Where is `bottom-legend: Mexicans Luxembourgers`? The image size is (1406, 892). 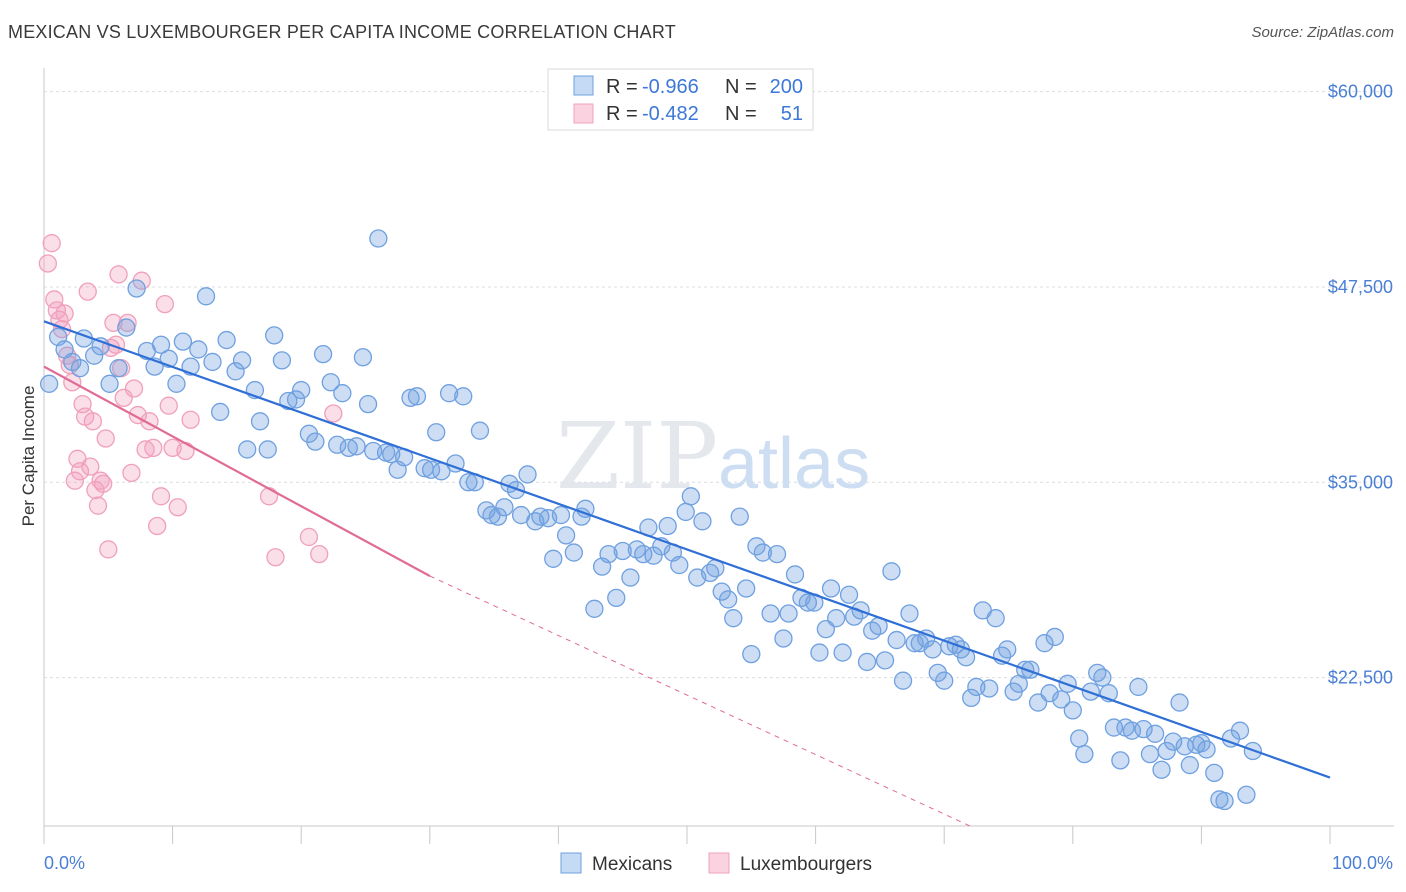 bottom-legend: Mexicans Luxembourgers is located at coordinates (716, 863).